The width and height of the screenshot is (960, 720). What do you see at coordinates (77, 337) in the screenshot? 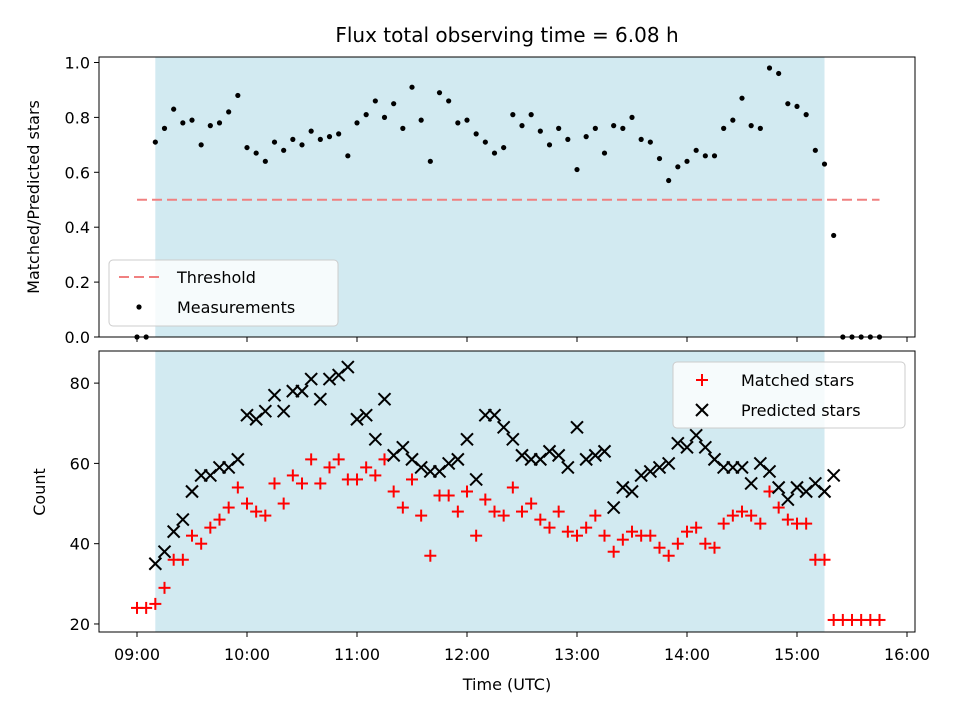
I see `y-tick-label: 0.0` at bounding box center [77, 337].